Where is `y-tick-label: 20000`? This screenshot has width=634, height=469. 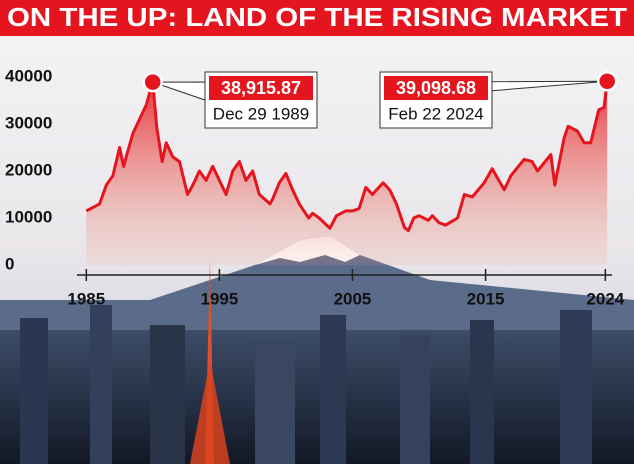
y-tick-label: 20000 is located at coordinates (28, 169).